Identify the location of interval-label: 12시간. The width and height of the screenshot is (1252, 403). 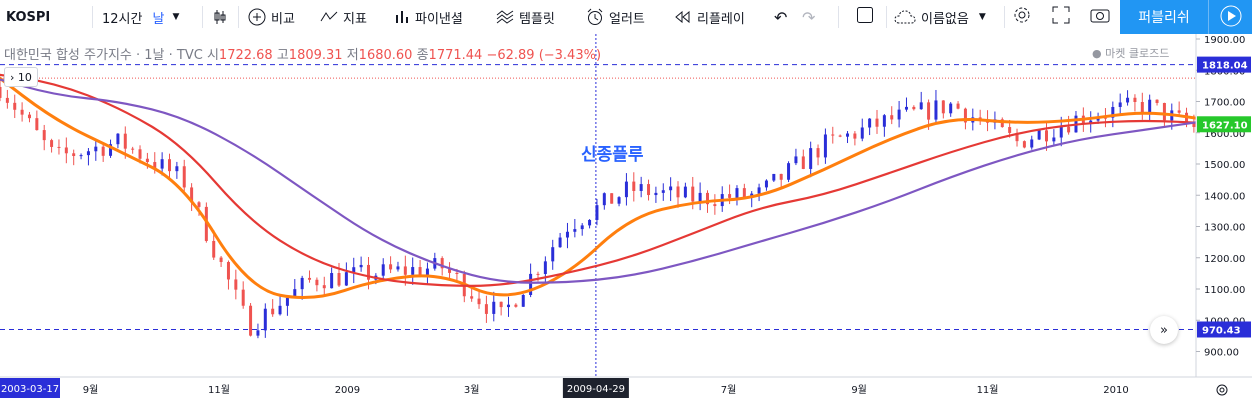
(122, 19).